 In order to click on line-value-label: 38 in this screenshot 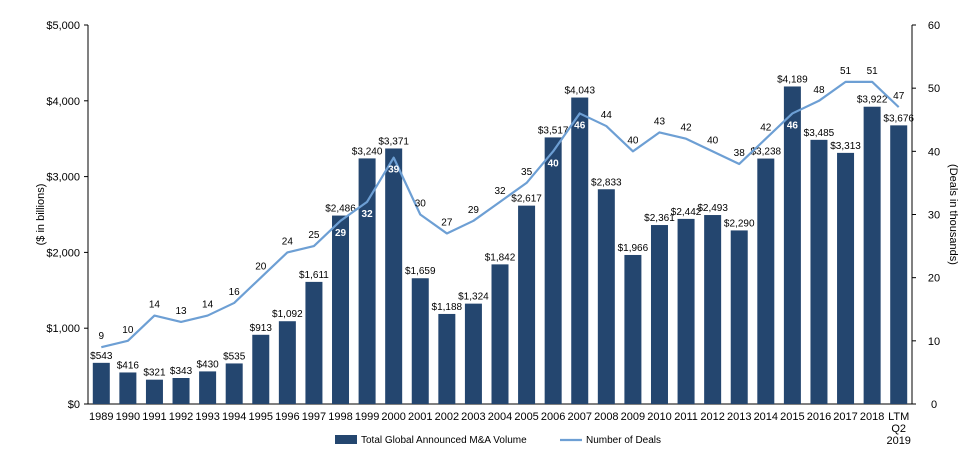, I will do `click(740, 153)`.